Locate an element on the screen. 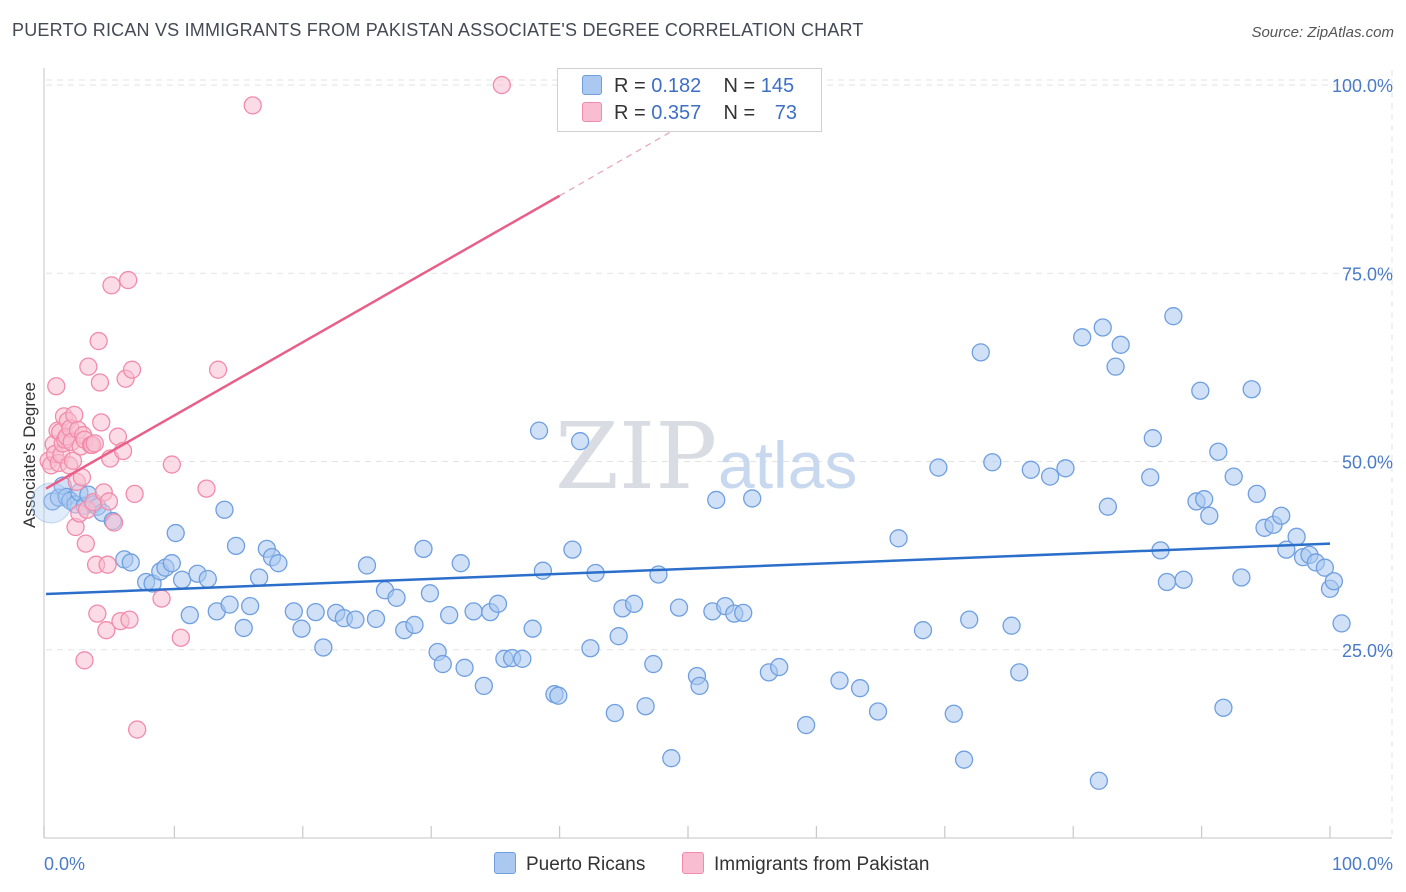  y-tick-label: 100.0% is located at coordinates (1362, 86).